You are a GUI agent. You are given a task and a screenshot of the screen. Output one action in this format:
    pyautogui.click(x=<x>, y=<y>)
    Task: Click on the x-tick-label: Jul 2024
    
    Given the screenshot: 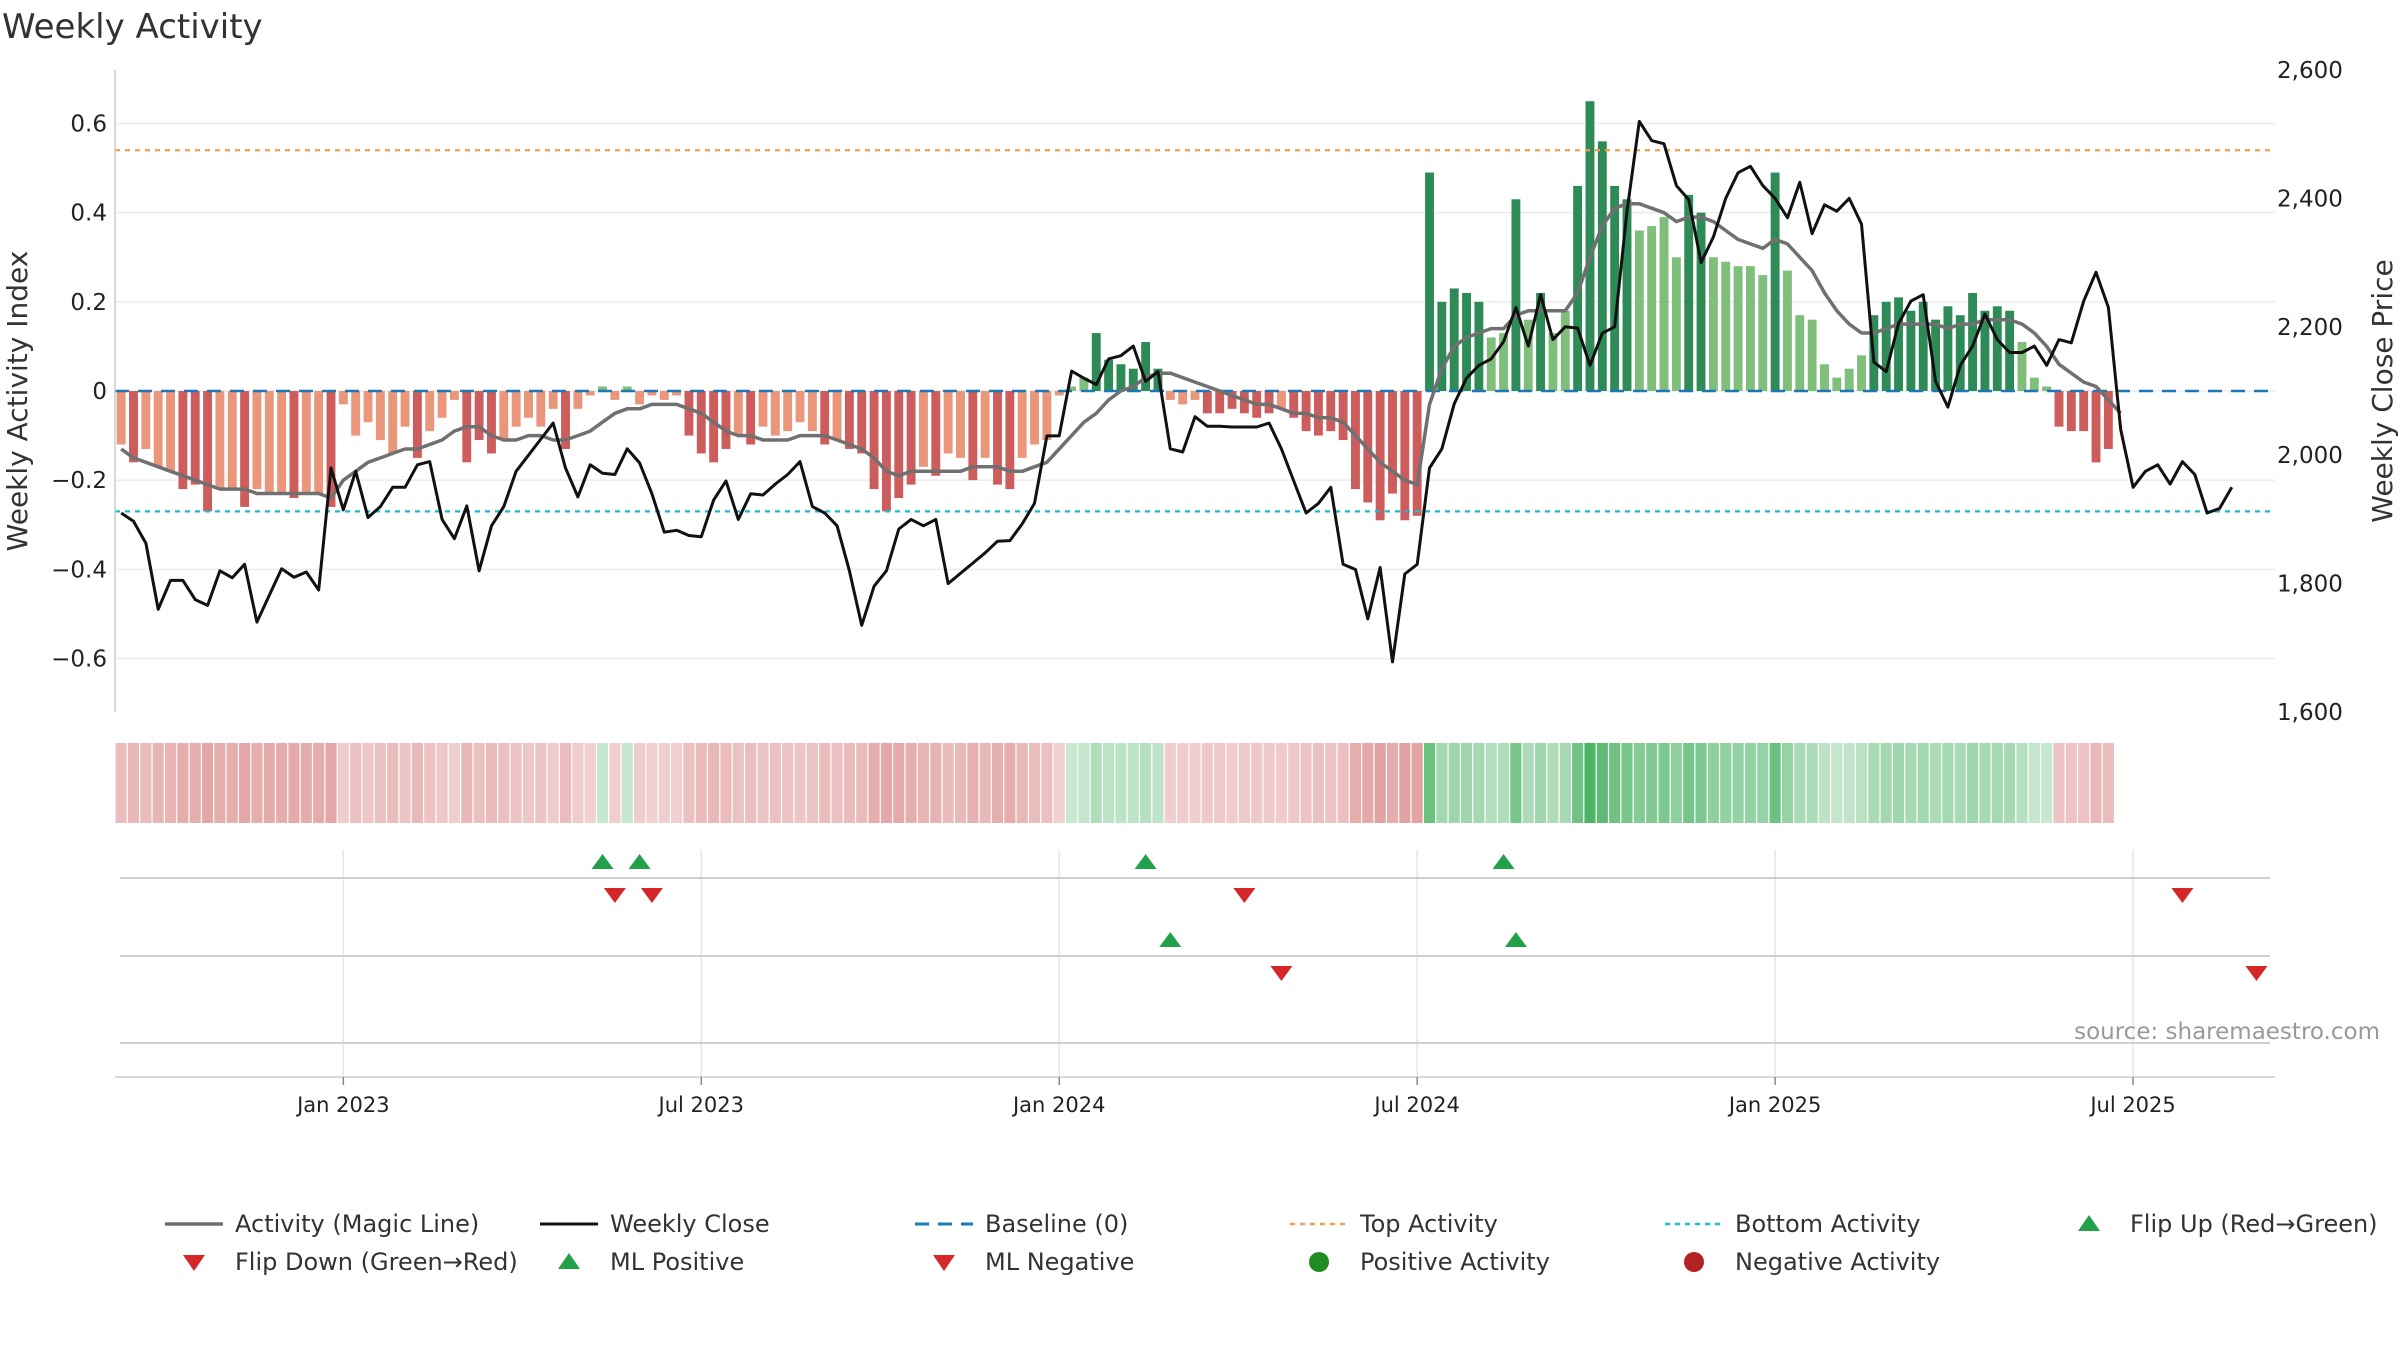 What is the action you would take?
    pyautogui.click(x=1415, y=1105)
    